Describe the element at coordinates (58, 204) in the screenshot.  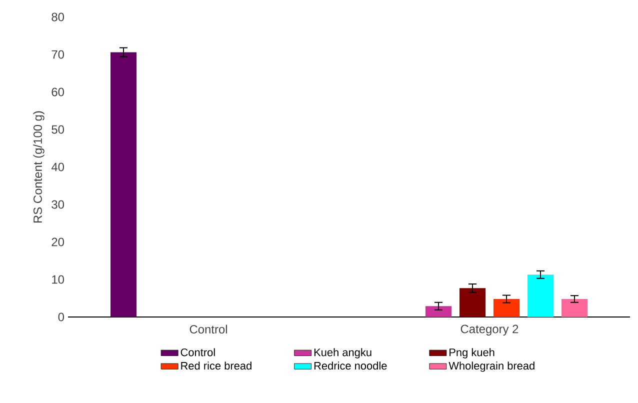
I see `y-tick-label: 30` at that location.